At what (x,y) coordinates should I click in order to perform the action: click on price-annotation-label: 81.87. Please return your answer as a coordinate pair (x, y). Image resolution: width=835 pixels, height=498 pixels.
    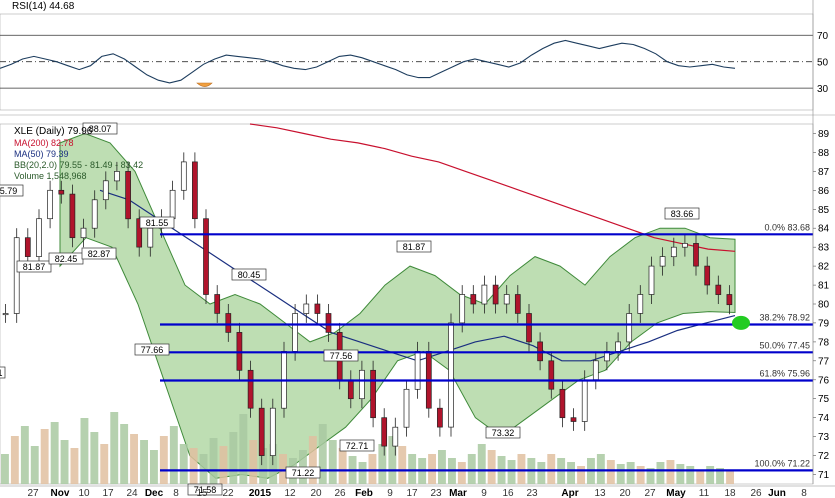
    Looking at the image, I should click on (34, 267).